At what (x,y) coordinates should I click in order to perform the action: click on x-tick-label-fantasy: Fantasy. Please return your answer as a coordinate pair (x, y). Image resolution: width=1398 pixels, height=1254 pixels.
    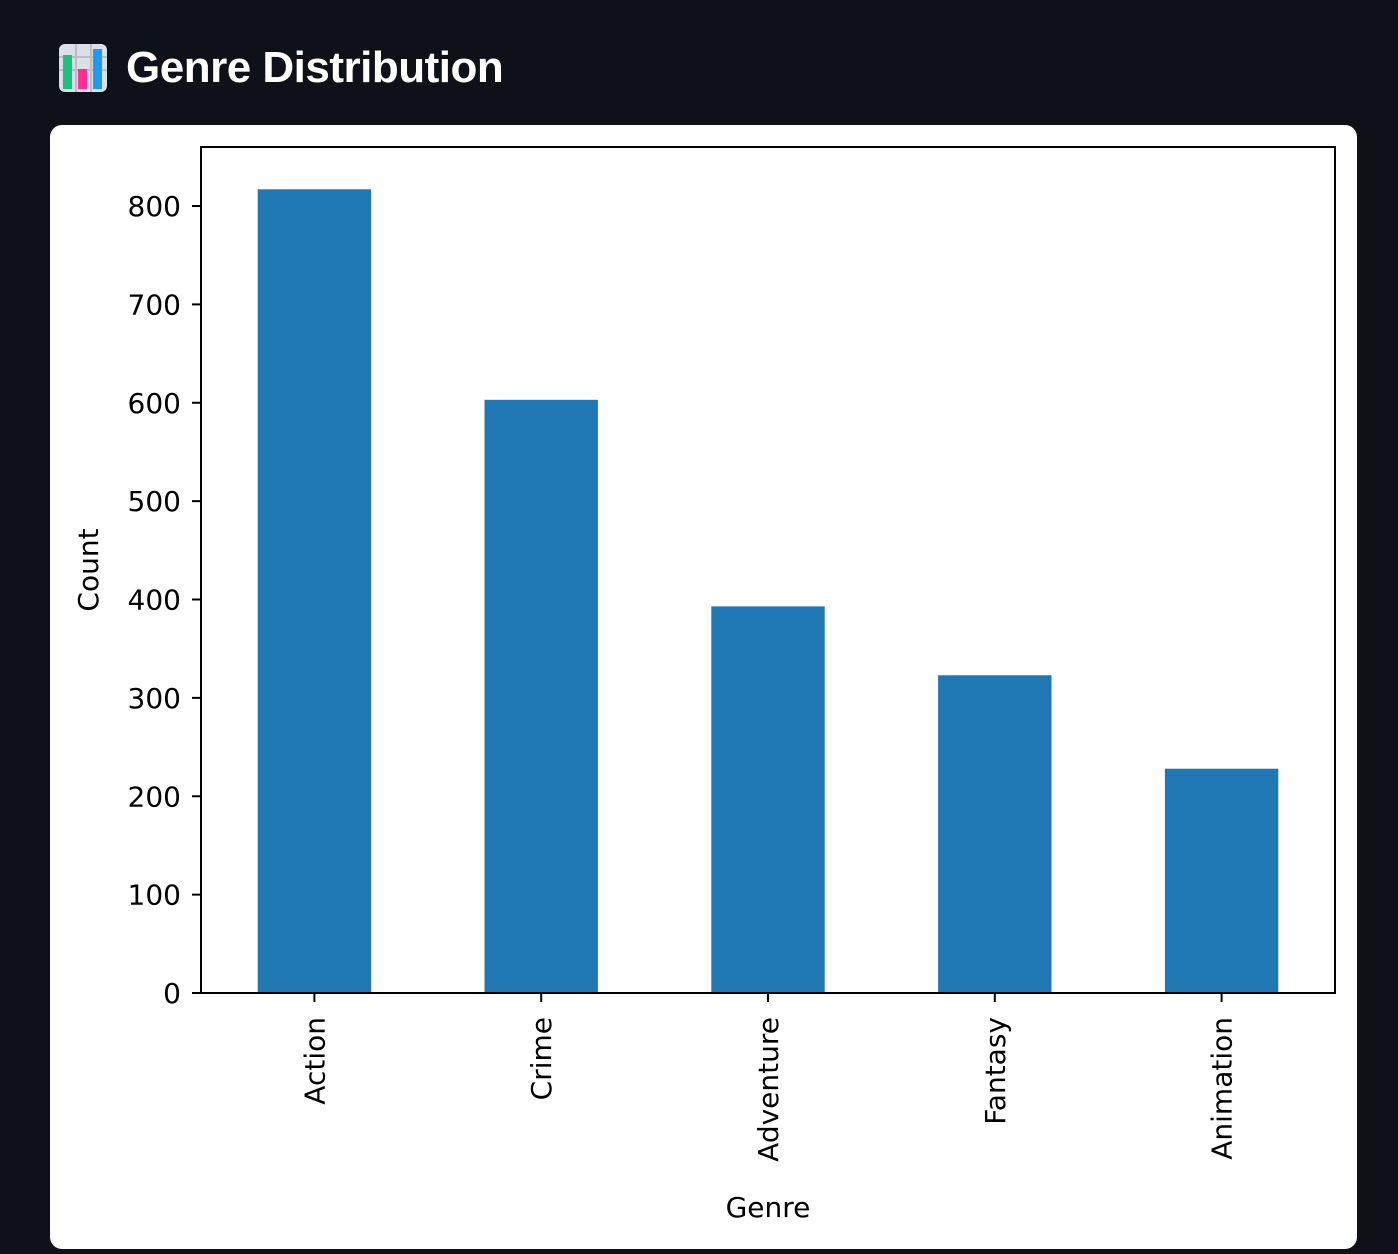
    Looking at the image, I should click on (995, 1071).